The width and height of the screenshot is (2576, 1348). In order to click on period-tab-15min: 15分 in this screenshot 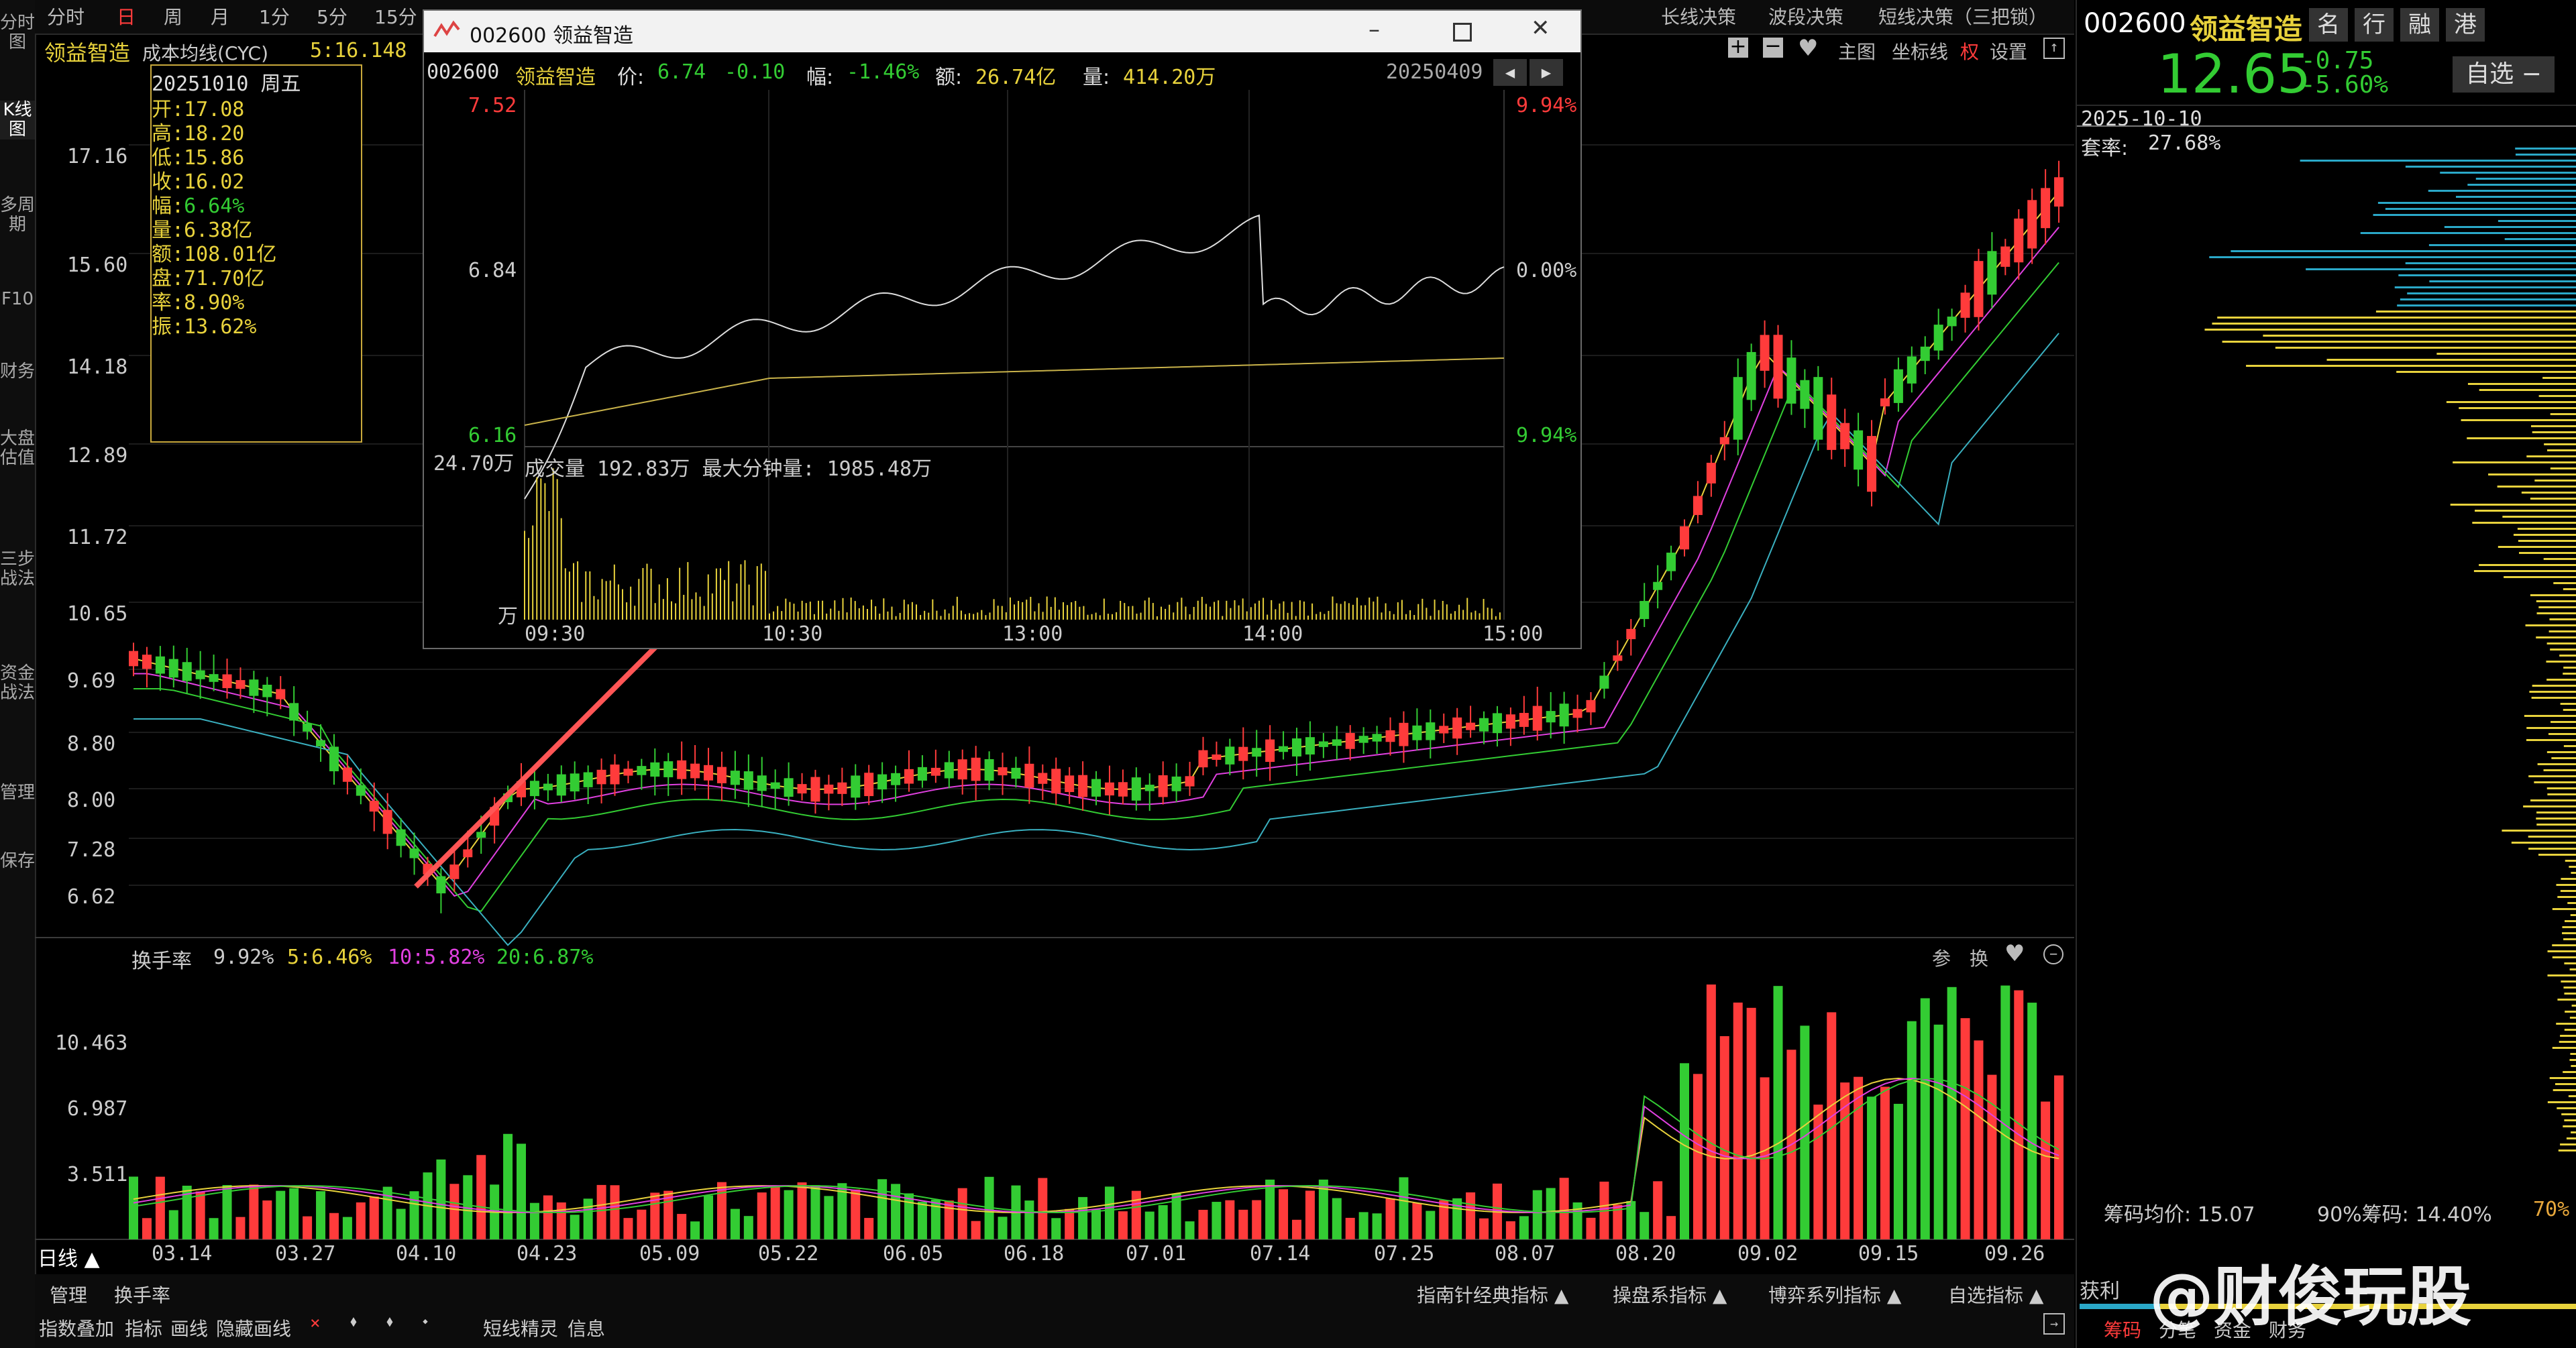, I will do `click(395, 17)`.